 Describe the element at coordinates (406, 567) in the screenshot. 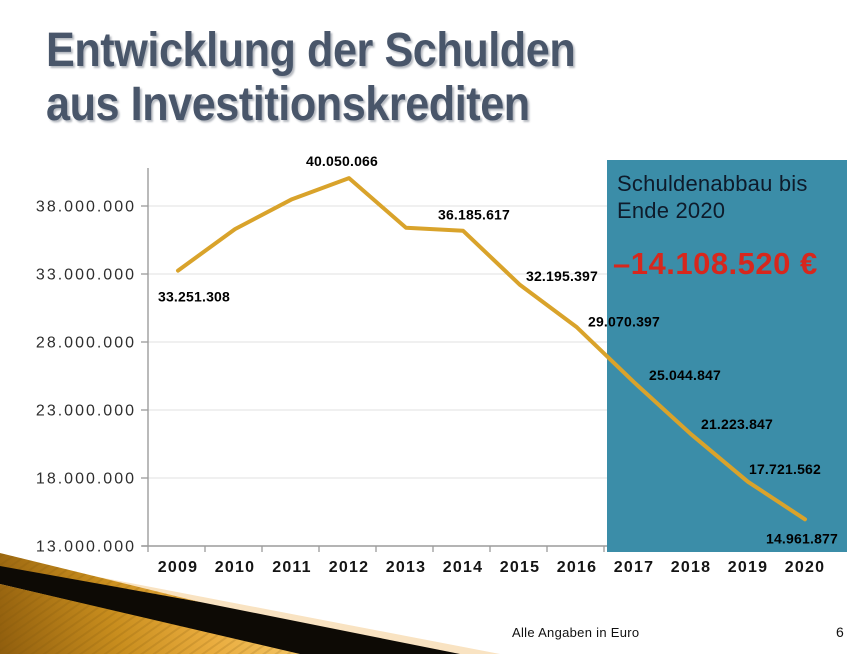

I see `x-axis-label: 2013` at that location.